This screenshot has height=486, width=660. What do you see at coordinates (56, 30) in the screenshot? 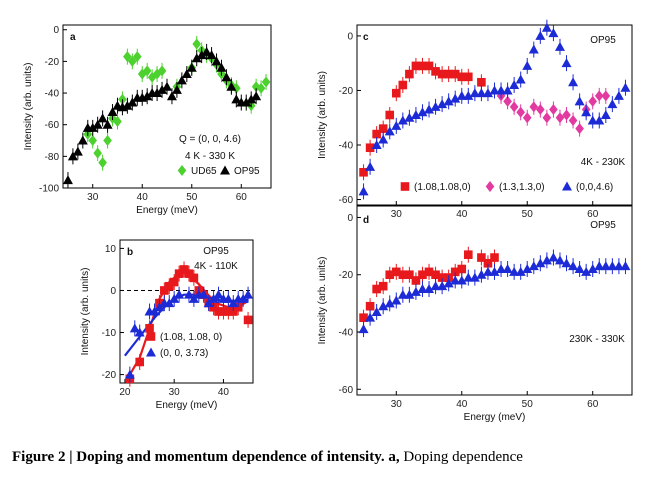
I see `y-tick-label-a: 0` at bounding box center [56, 30].